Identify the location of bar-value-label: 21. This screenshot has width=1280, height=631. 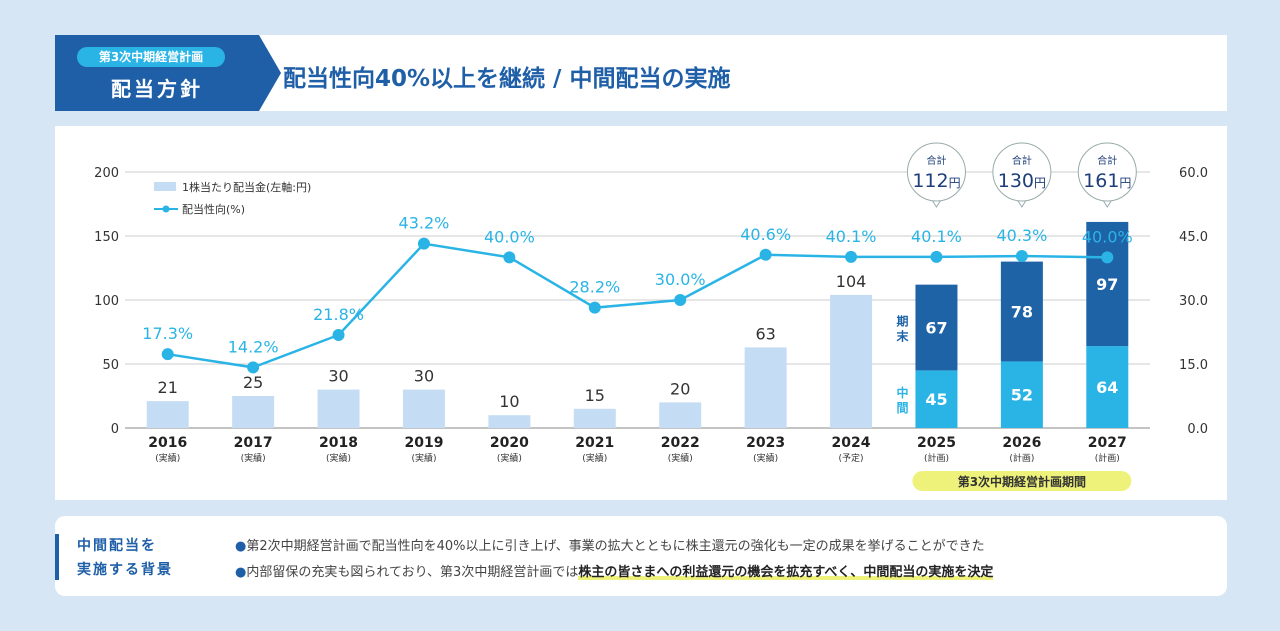
(168, 387).